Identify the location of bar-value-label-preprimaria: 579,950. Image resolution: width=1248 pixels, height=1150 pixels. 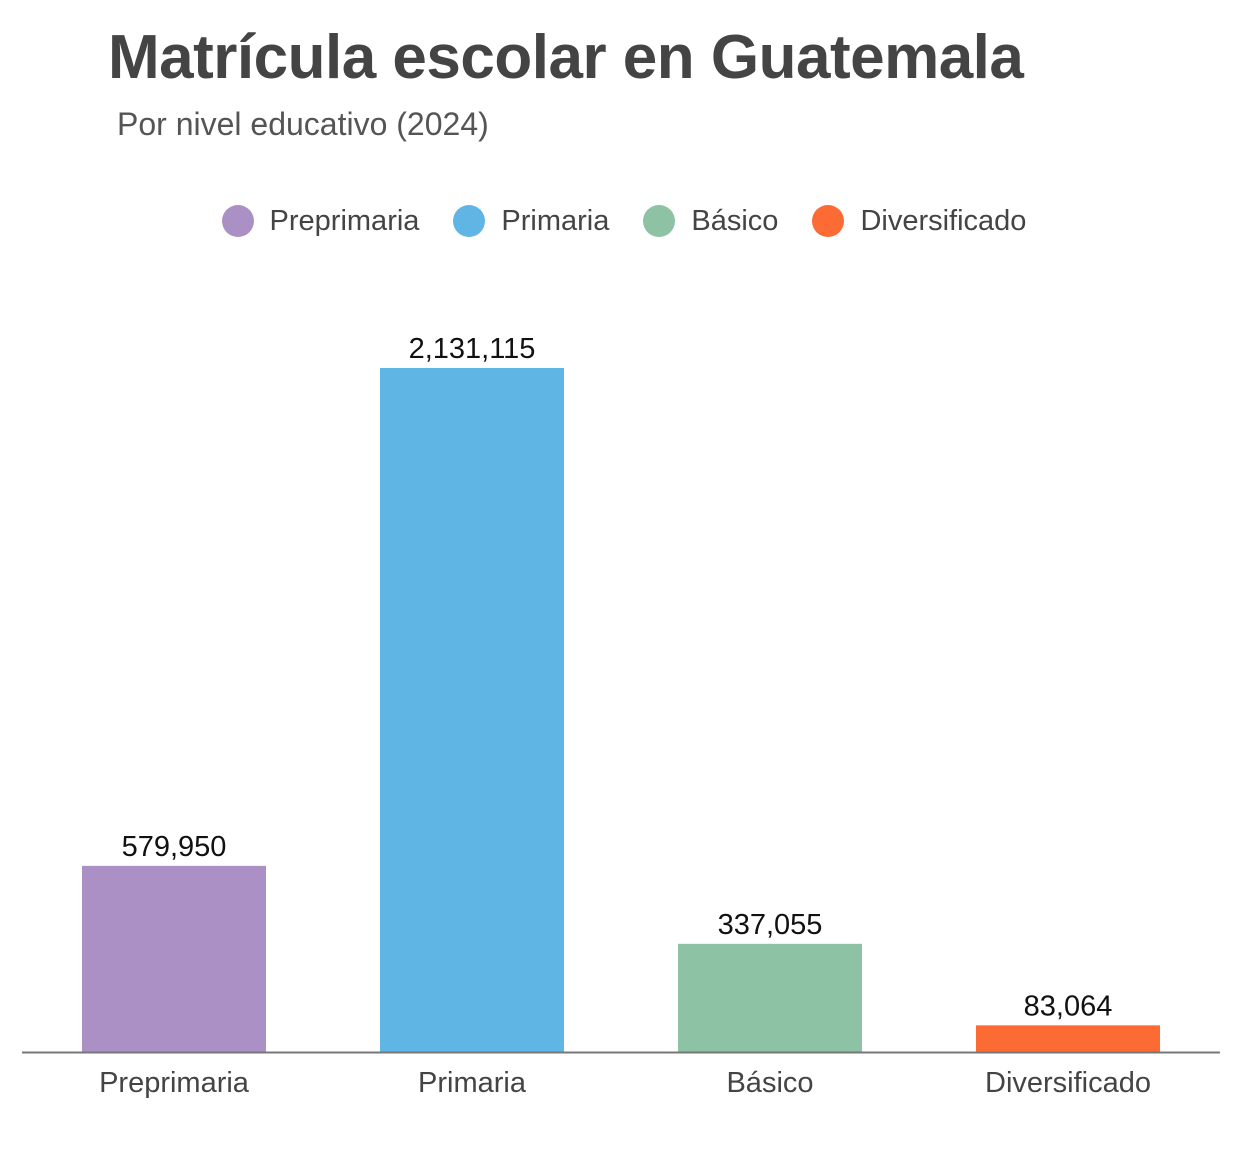
(174, 847).